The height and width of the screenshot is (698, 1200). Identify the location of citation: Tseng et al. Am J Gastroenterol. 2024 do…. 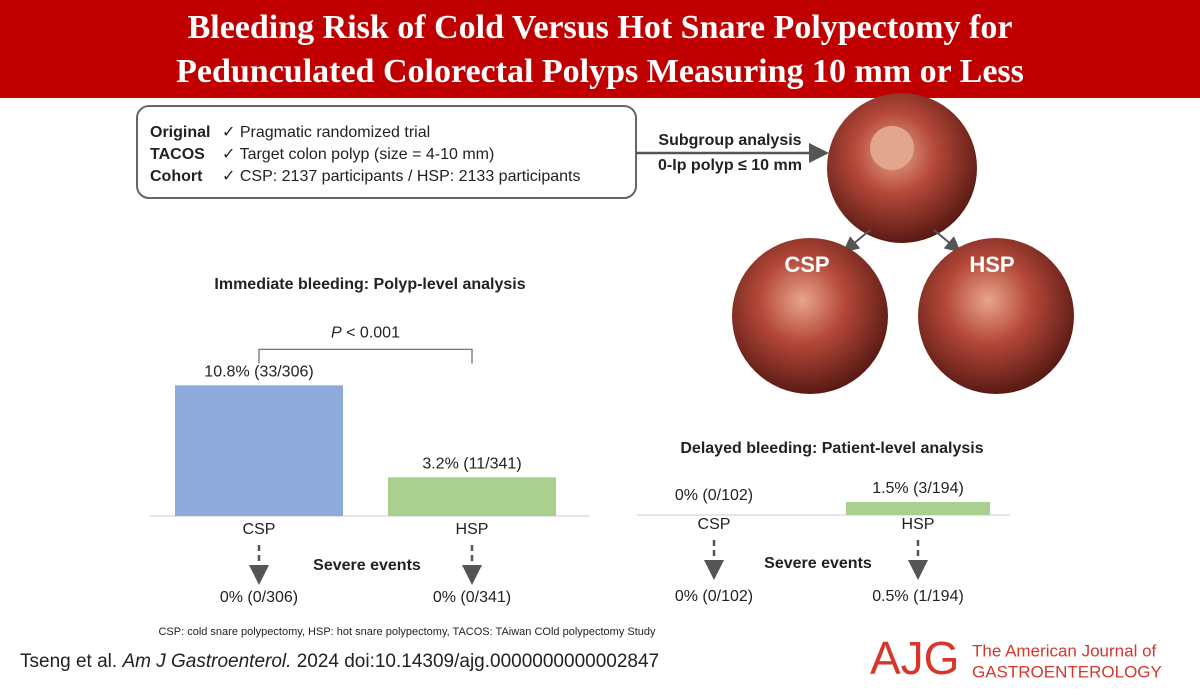
(339, 661).